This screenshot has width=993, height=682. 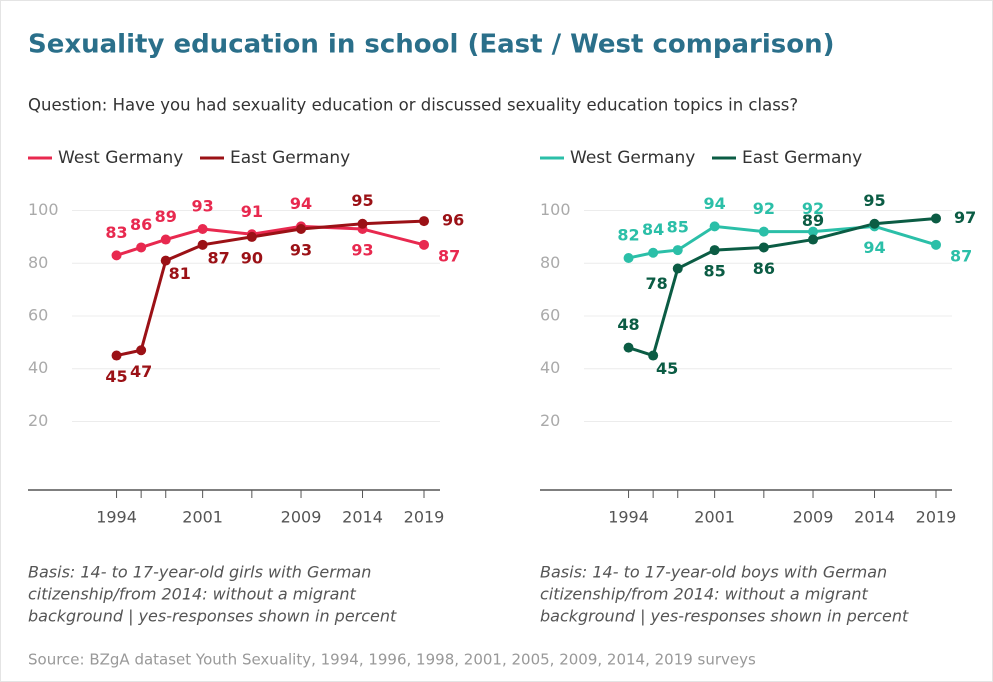 I want to click on data-label: 96, so click(x=453, y=220).